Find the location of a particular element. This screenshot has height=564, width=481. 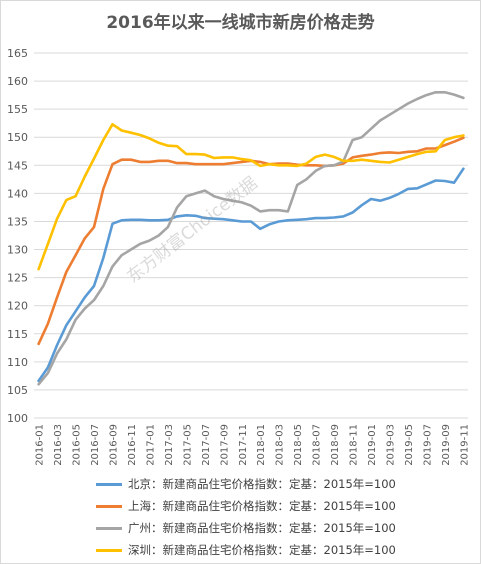

x-tick-label: 2017-09 is located at coordinates (224, 445).